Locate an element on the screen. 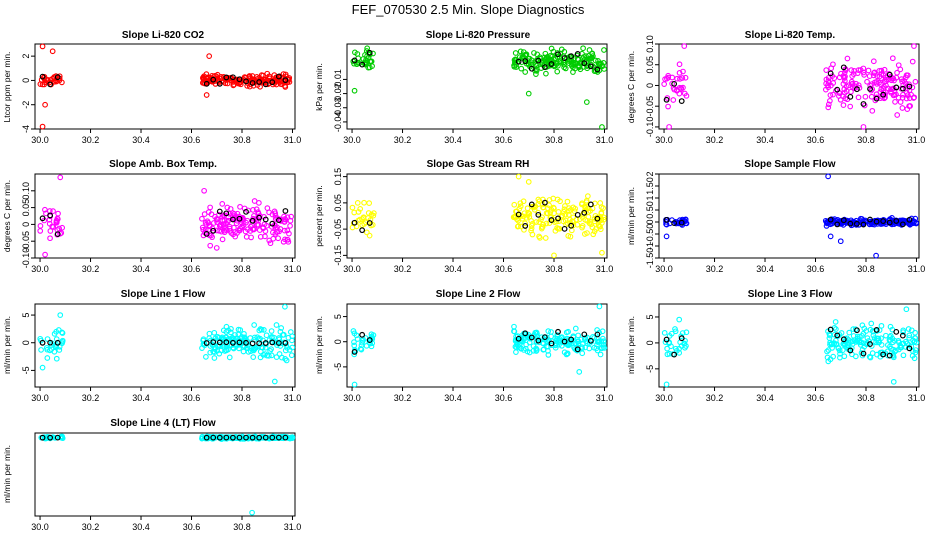 The width and height of the screenshot is (936, 540). y-tick-label: 1.50 is located at coordinates (650, 186).